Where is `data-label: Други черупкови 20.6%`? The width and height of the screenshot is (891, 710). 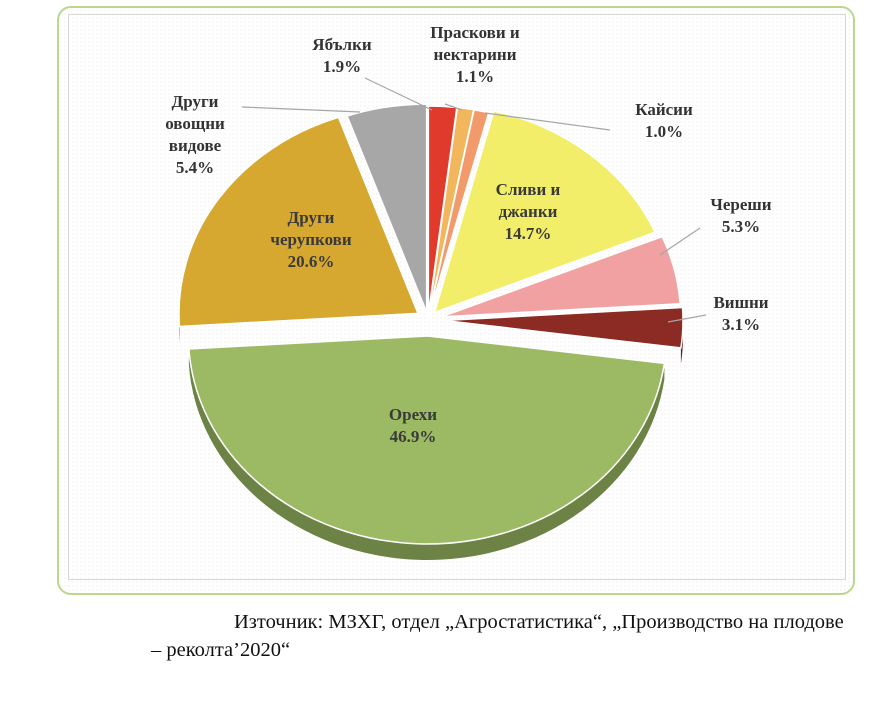 data-label: Други черупкови 20.6% is located at coordinates (310, 239).